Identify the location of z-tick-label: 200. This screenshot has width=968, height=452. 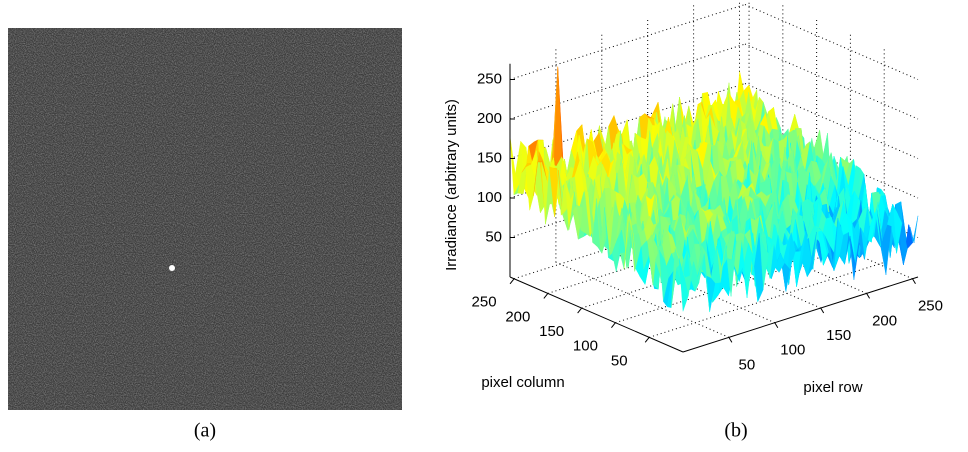
(489, 118).